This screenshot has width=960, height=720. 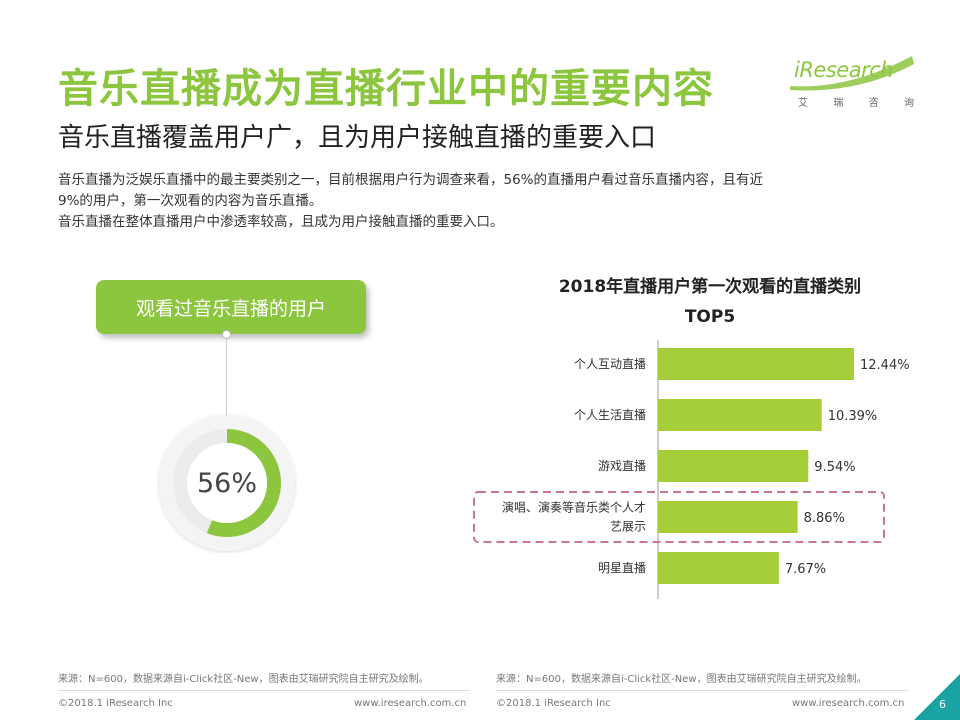 What do you see at coordinates (226, 378) in the screenshot?
I see `connector-line` at bounding box center [226, 378].